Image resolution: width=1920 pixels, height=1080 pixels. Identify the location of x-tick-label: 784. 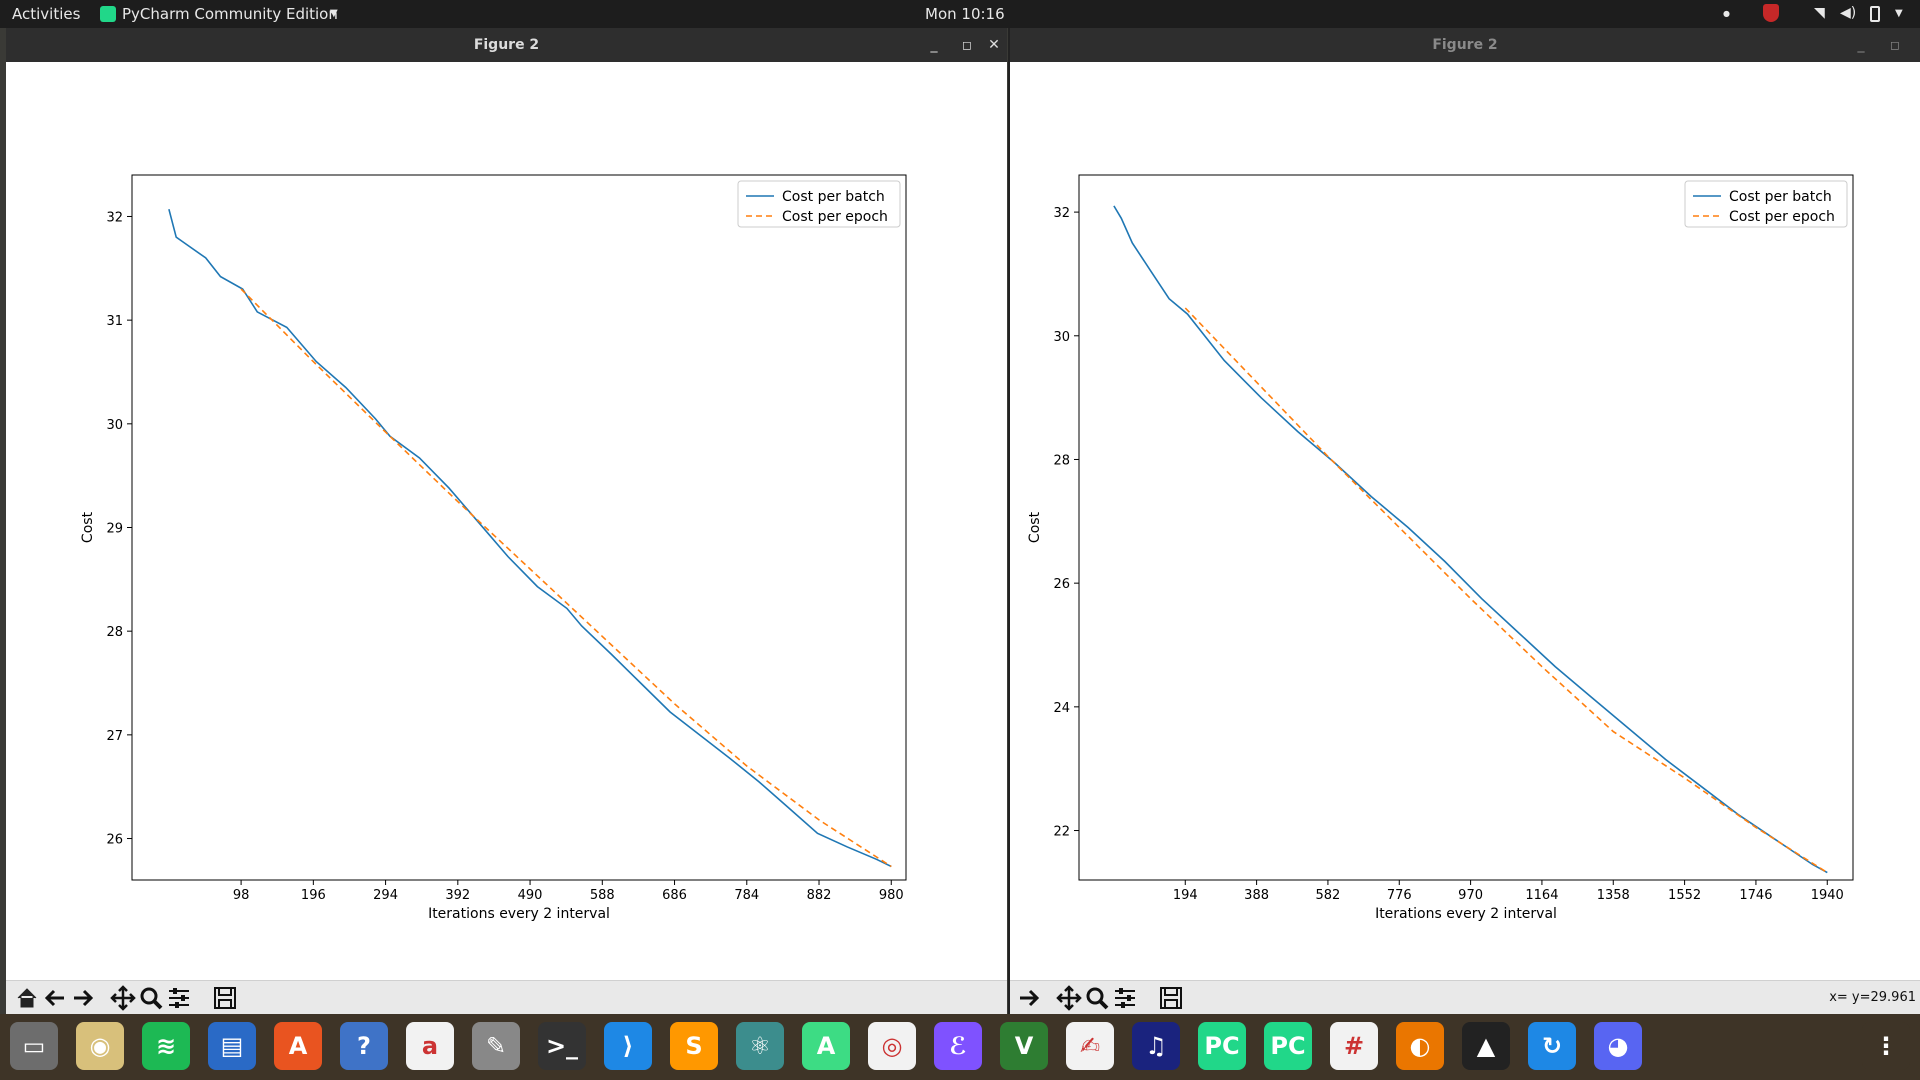
(746, 895).